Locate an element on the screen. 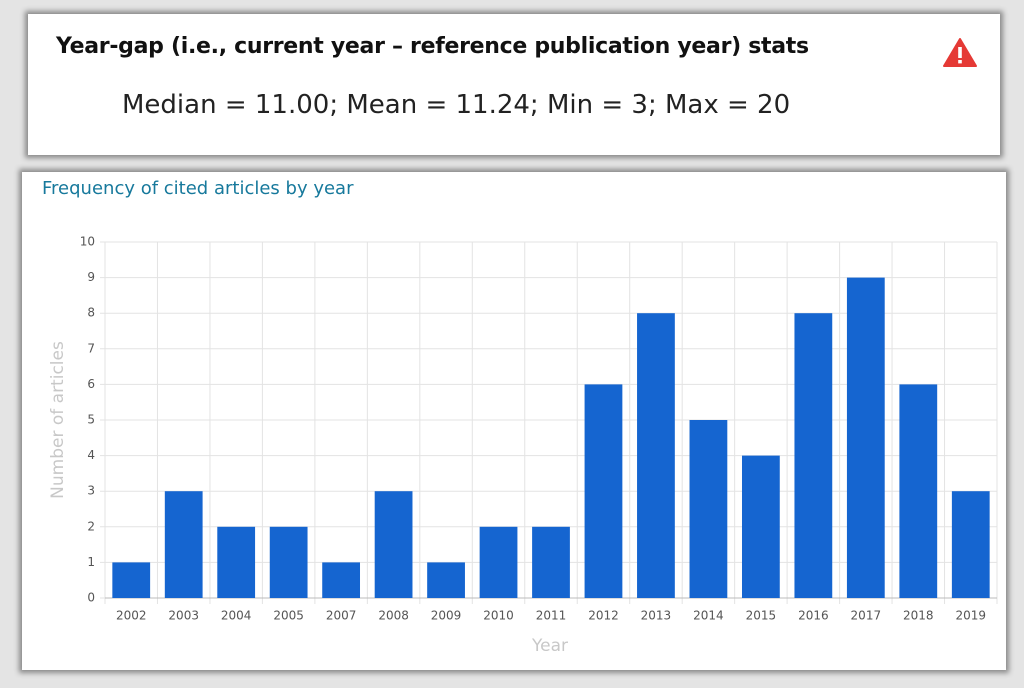  x-tick-label: 2019 is located at coordinates (970, 616).